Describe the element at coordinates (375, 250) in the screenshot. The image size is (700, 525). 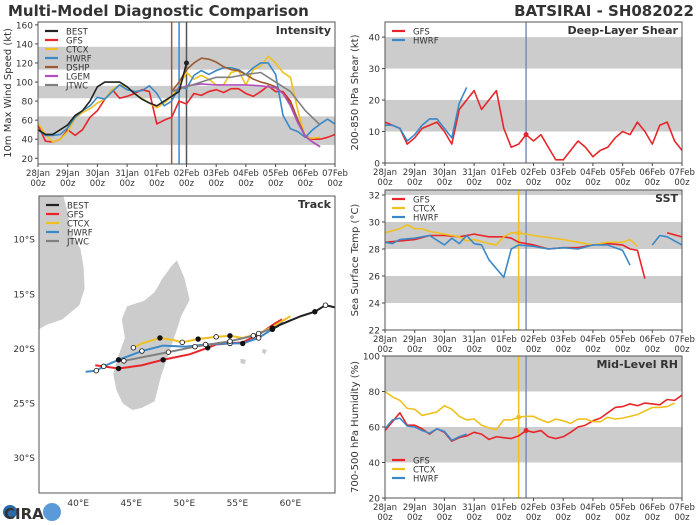
I see `y-tick-label: 28` at that location.